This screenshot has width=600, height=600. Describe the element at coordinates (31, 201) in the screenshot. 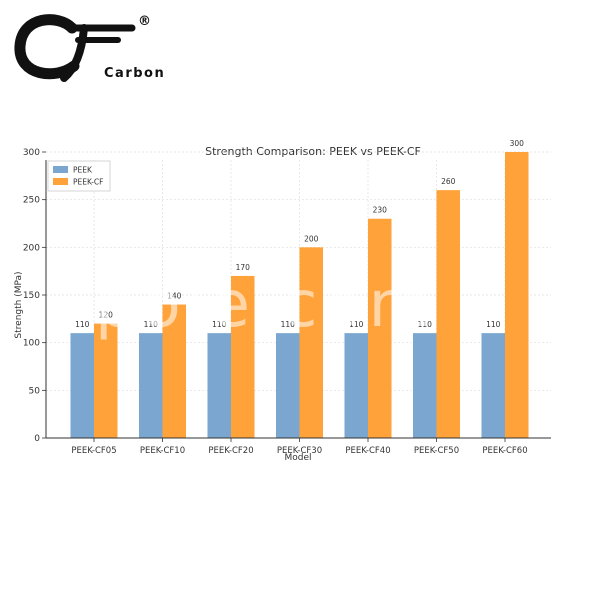

I see `y-tick-label: 250` at that location.